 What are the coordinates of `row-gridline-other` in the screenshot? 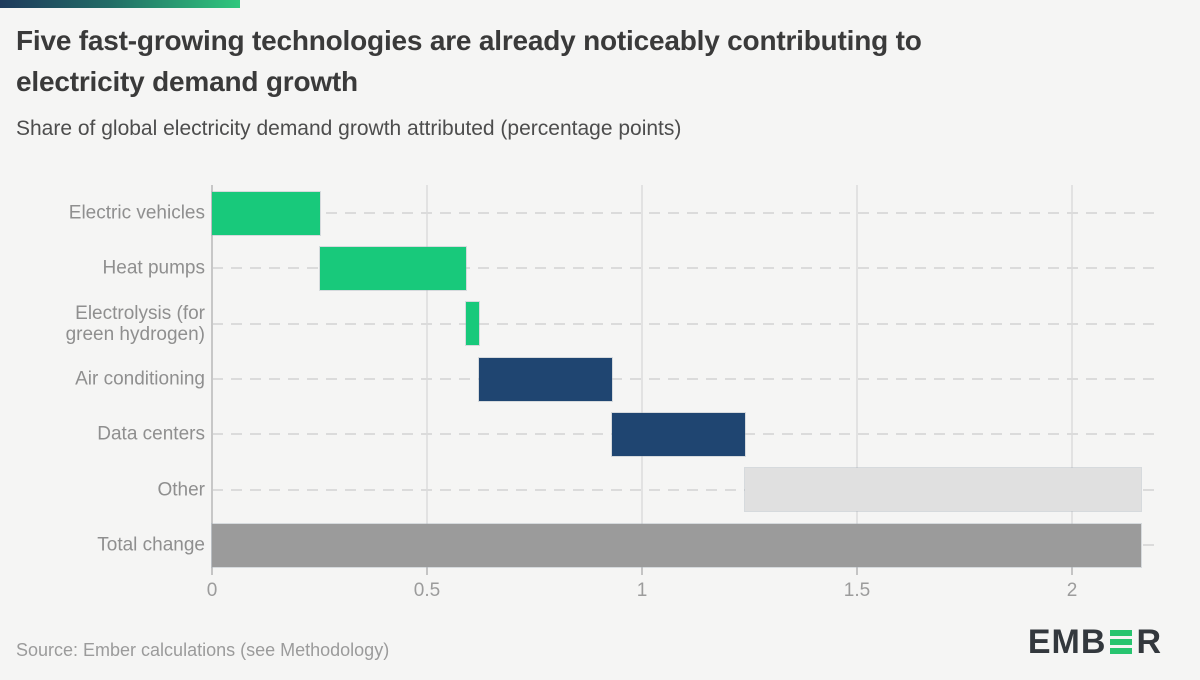 It's located at (686, 489).